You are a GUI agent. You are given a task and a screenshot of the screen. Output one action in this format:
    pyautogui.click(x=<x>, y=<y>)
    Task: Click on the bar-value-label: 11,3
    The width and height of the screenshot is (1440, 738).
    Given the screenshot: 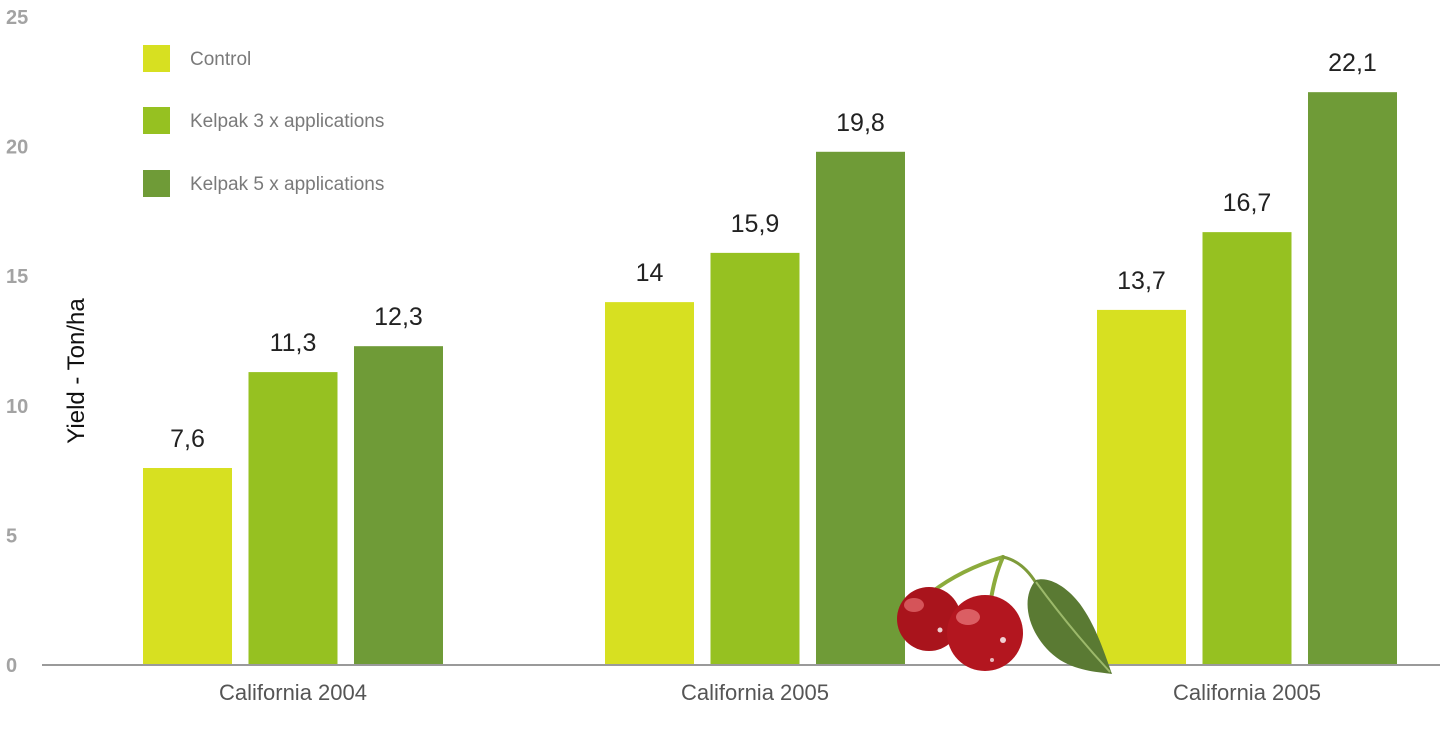 What is the action you would take?
    pyautogui.click(x=293, y=343)
    